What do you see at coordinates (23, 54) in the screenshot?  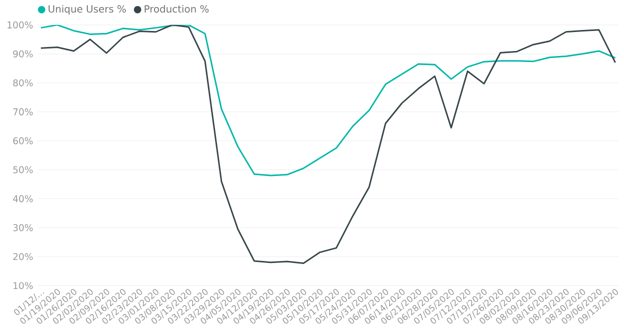 I see `y-tick-label: 90%` at bounding box center [23, 54].